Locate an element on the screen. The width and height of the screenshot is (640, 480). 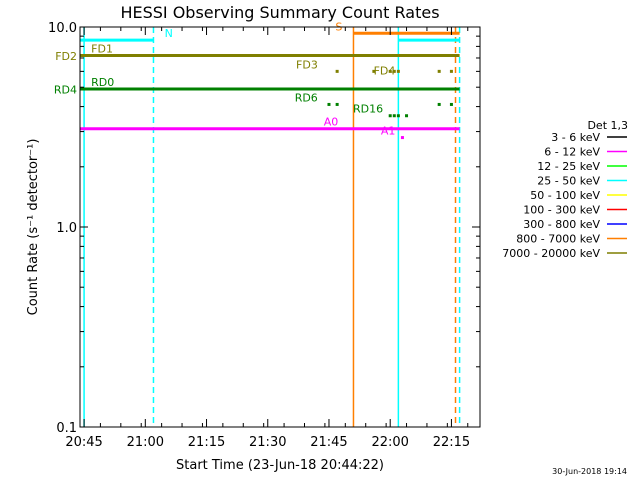
x-tick-label: 22:15 is located at coordinates (451, 442).